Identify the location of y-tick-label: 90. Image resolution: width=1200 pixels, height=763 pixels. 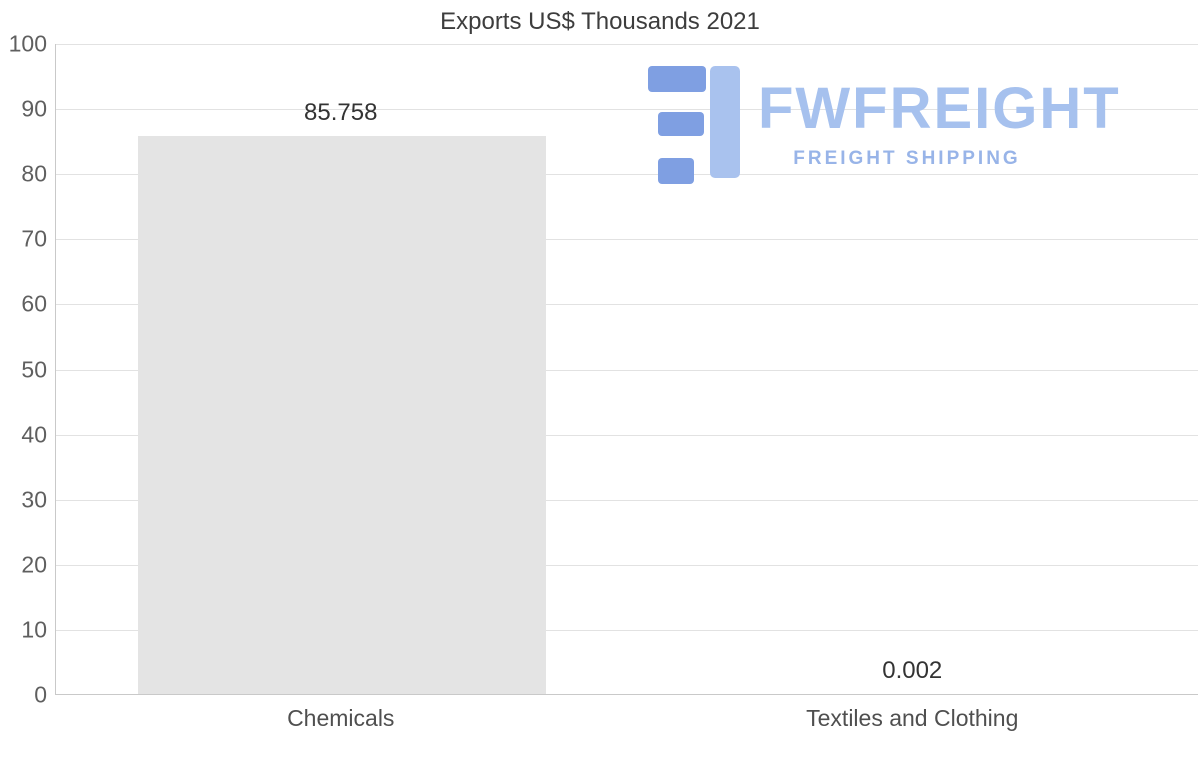
(34, 108).